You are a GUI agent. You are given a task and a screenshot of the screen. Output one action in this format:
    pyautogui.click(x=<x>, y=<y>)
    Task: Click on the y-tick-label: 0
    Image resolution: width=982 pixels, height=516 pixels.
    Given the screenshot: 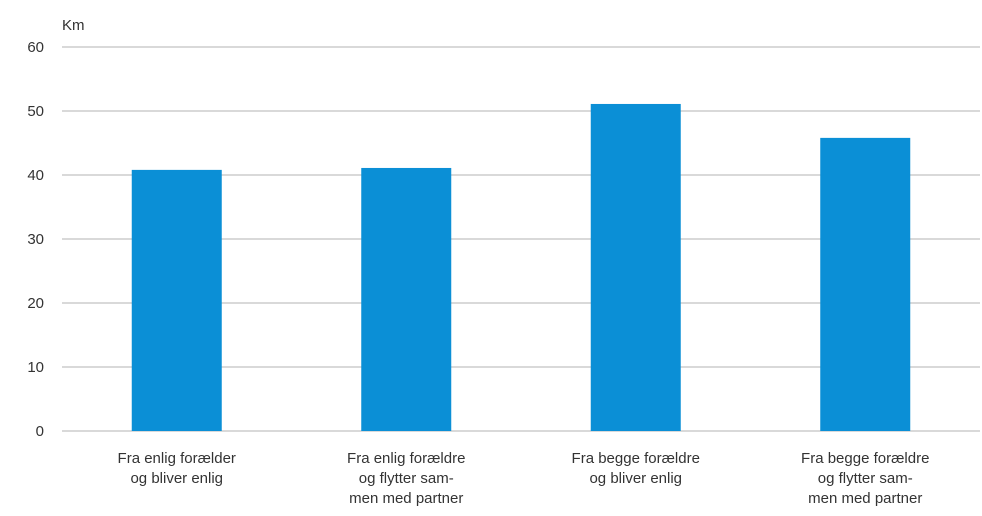 What is the action you would take?
    pyautogui.click(x=40, y=431)
    